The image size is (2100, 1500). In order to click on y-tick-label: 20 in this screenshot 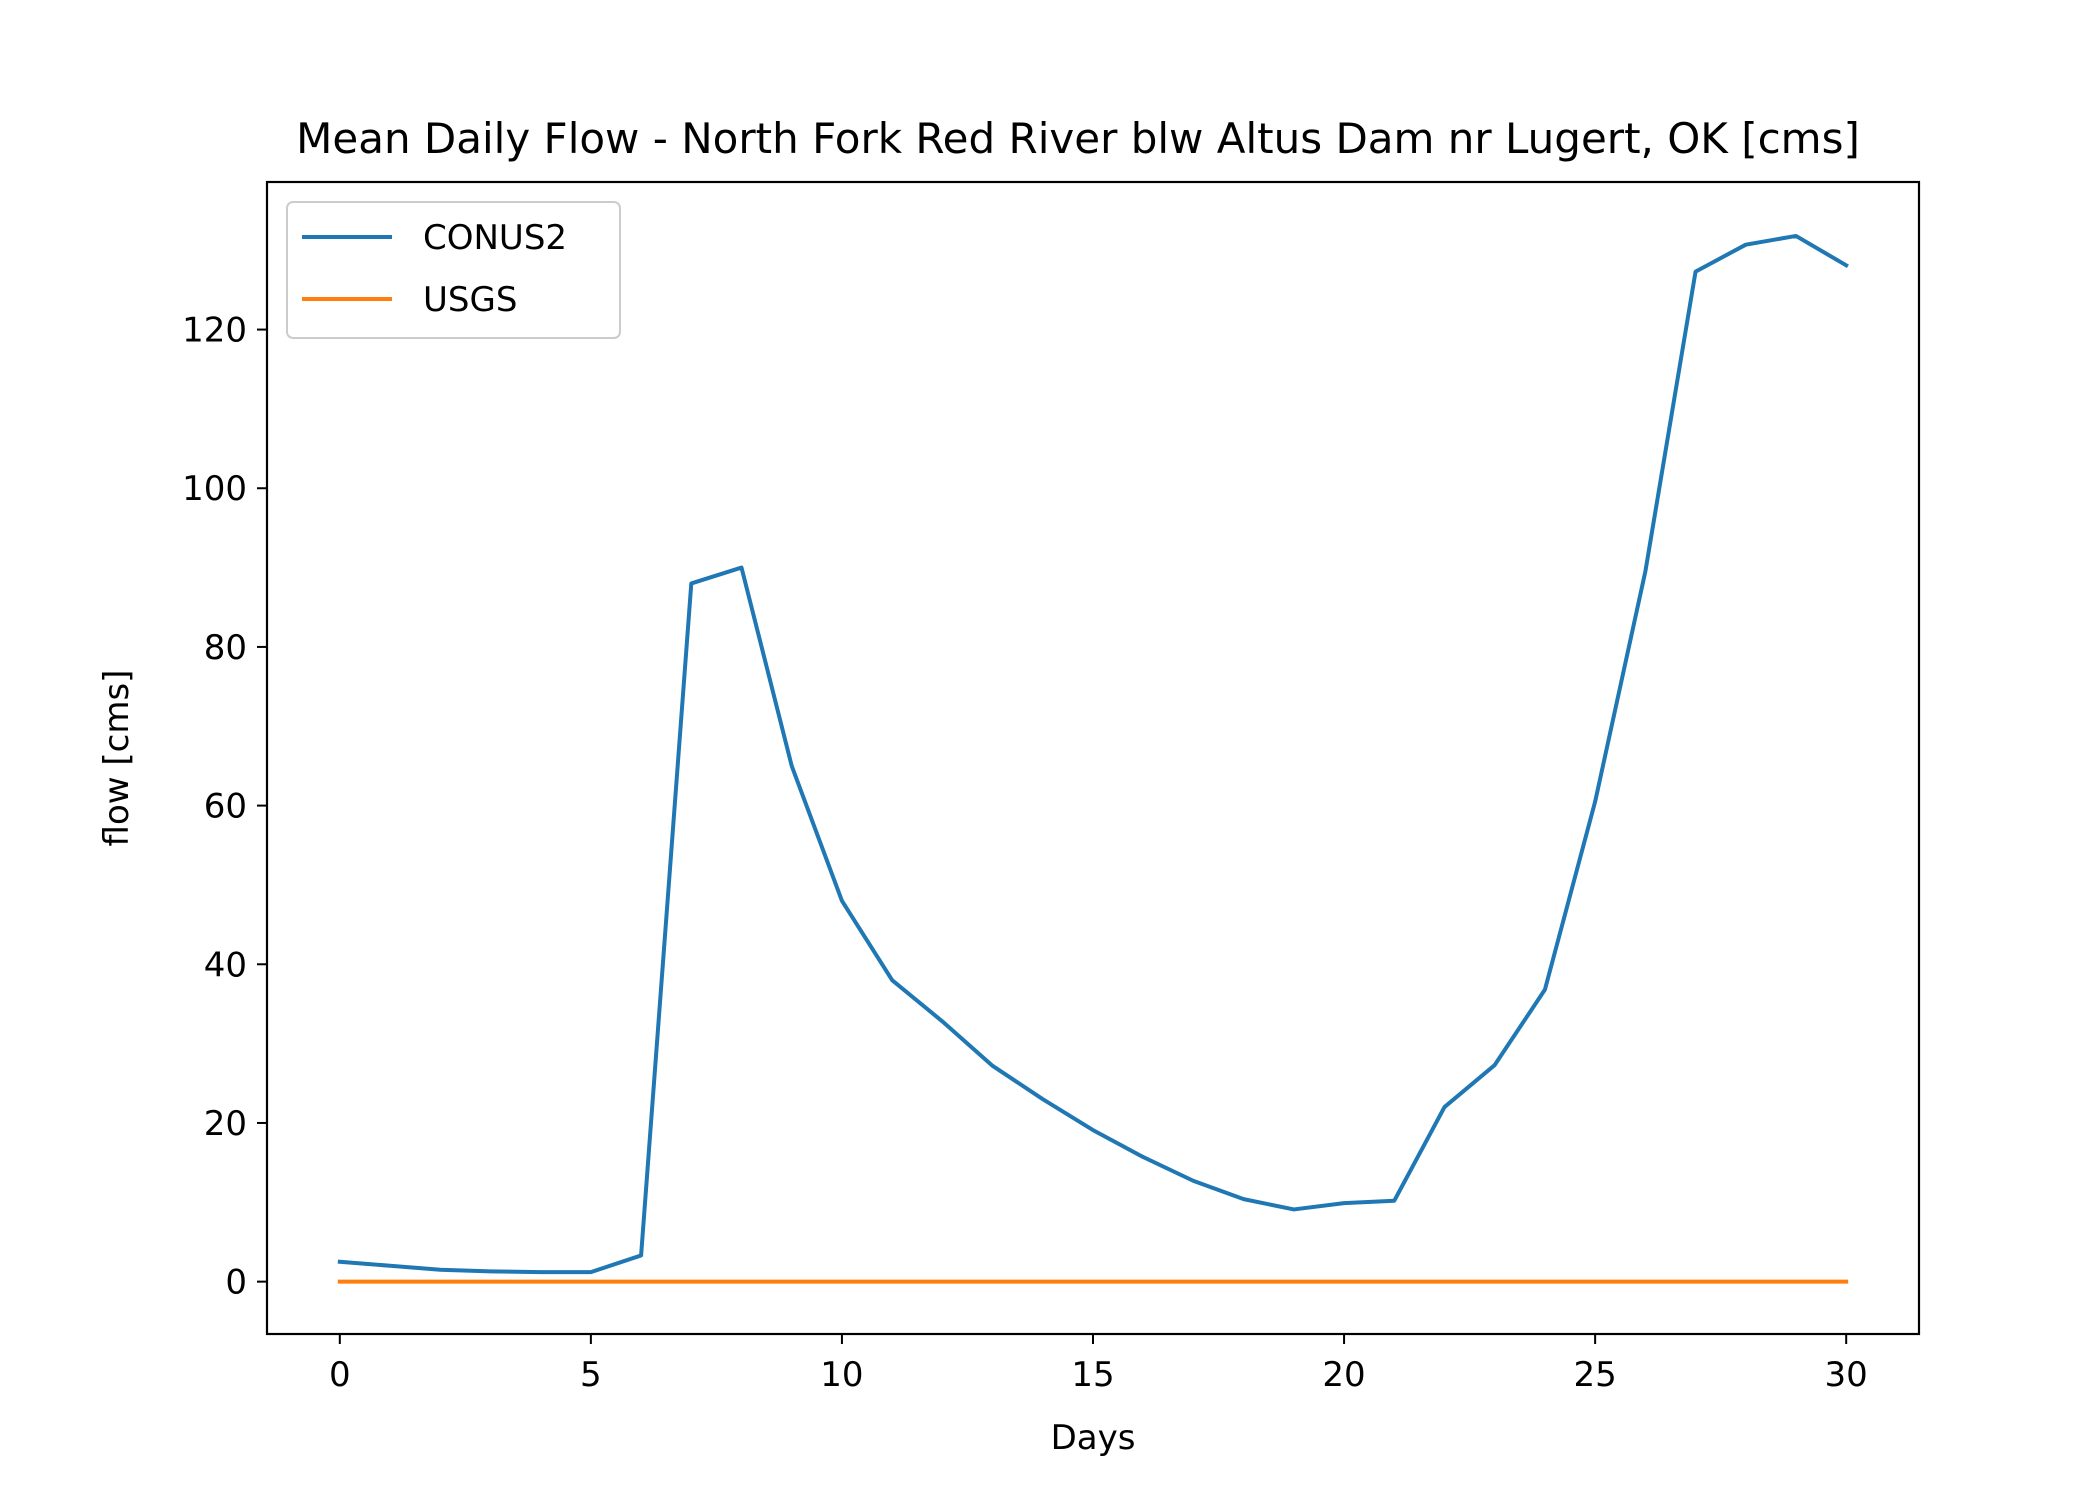, I will do `click(225, 1124)`.